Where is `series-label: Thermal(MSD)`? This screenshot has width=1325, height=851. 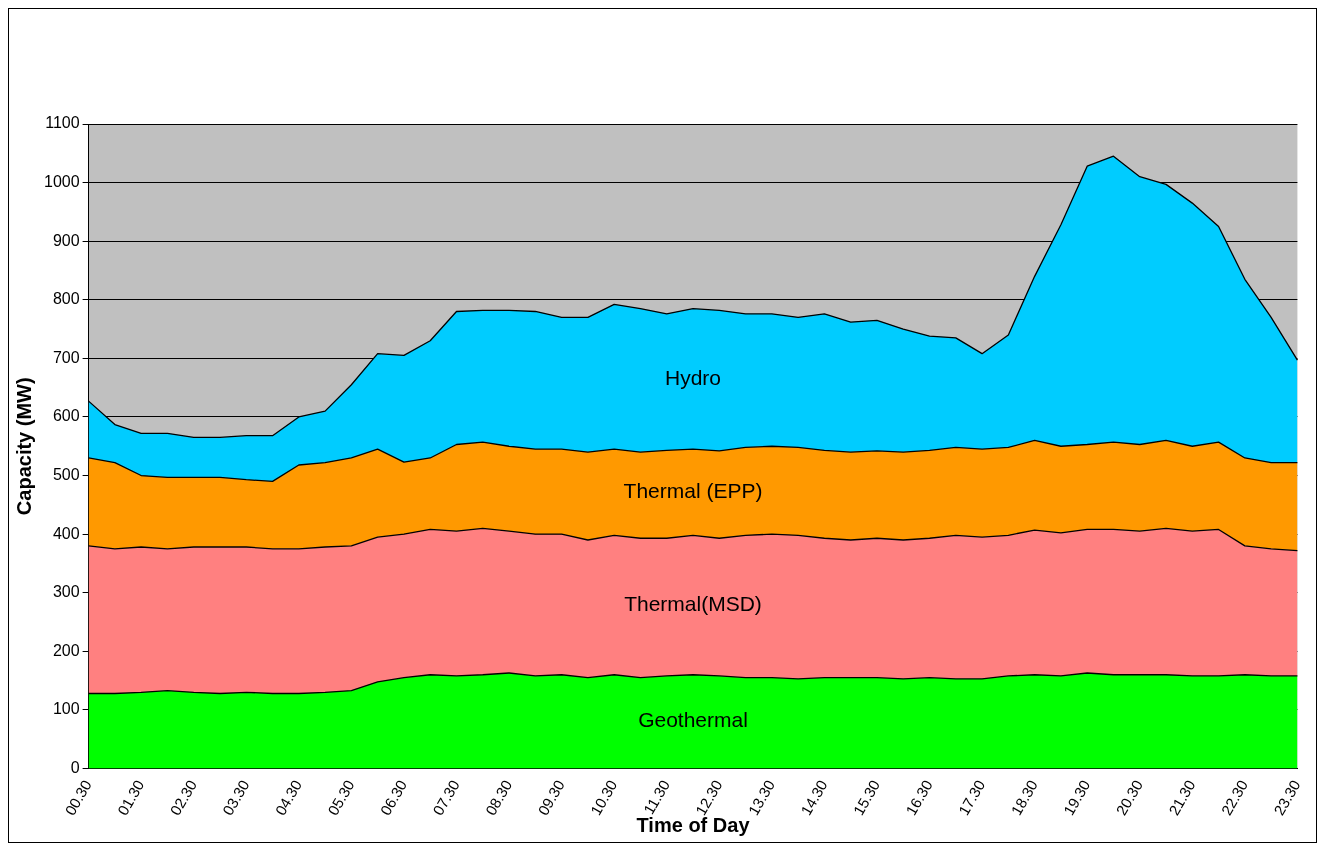
series-label: Thermal(MSD) is located at coordinates (693, 603).